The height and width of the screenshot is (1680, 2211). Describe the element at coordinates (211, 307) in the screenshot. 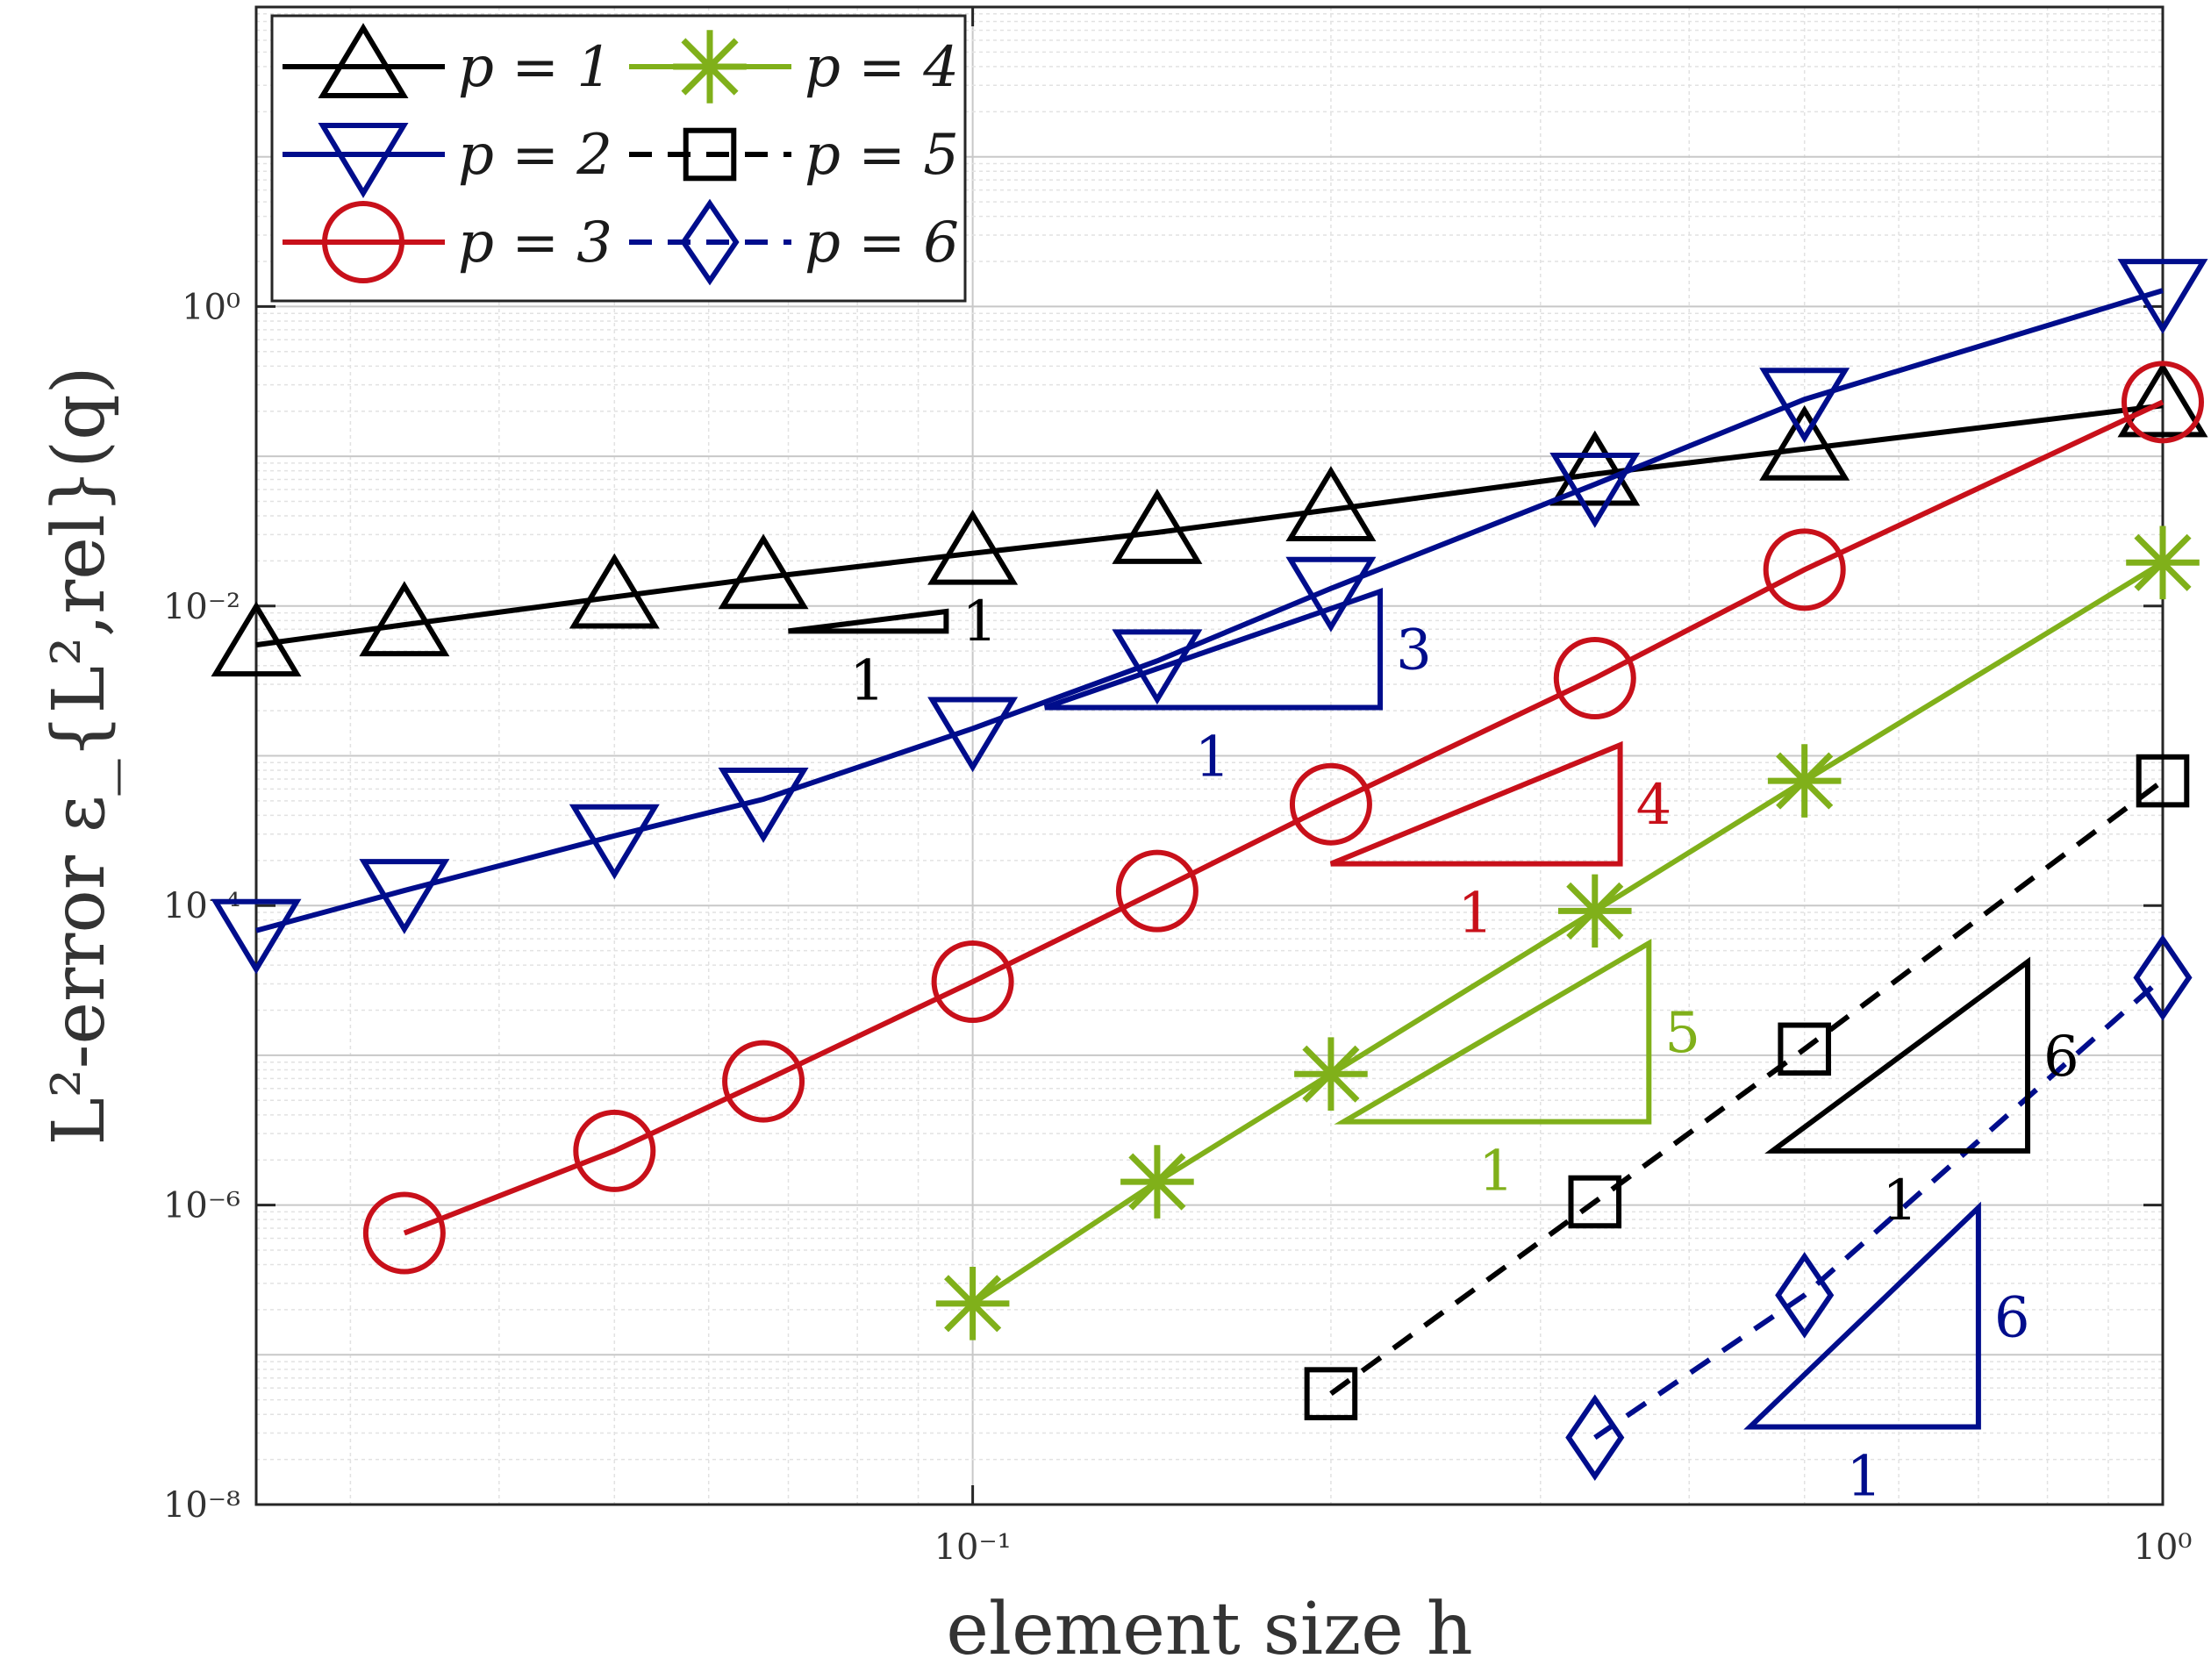

I see `y-tick-label: 10⁰` at that location.